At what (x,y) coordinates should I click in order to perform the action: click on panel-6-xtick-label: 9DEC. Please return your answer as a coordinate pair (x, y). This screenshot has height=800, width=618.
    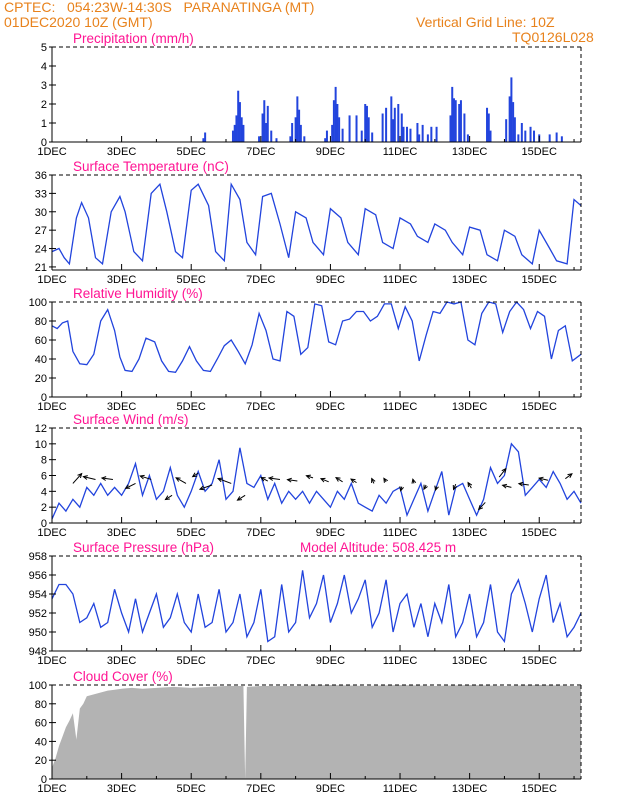
    Looking at the image, I should click on (330, 789).